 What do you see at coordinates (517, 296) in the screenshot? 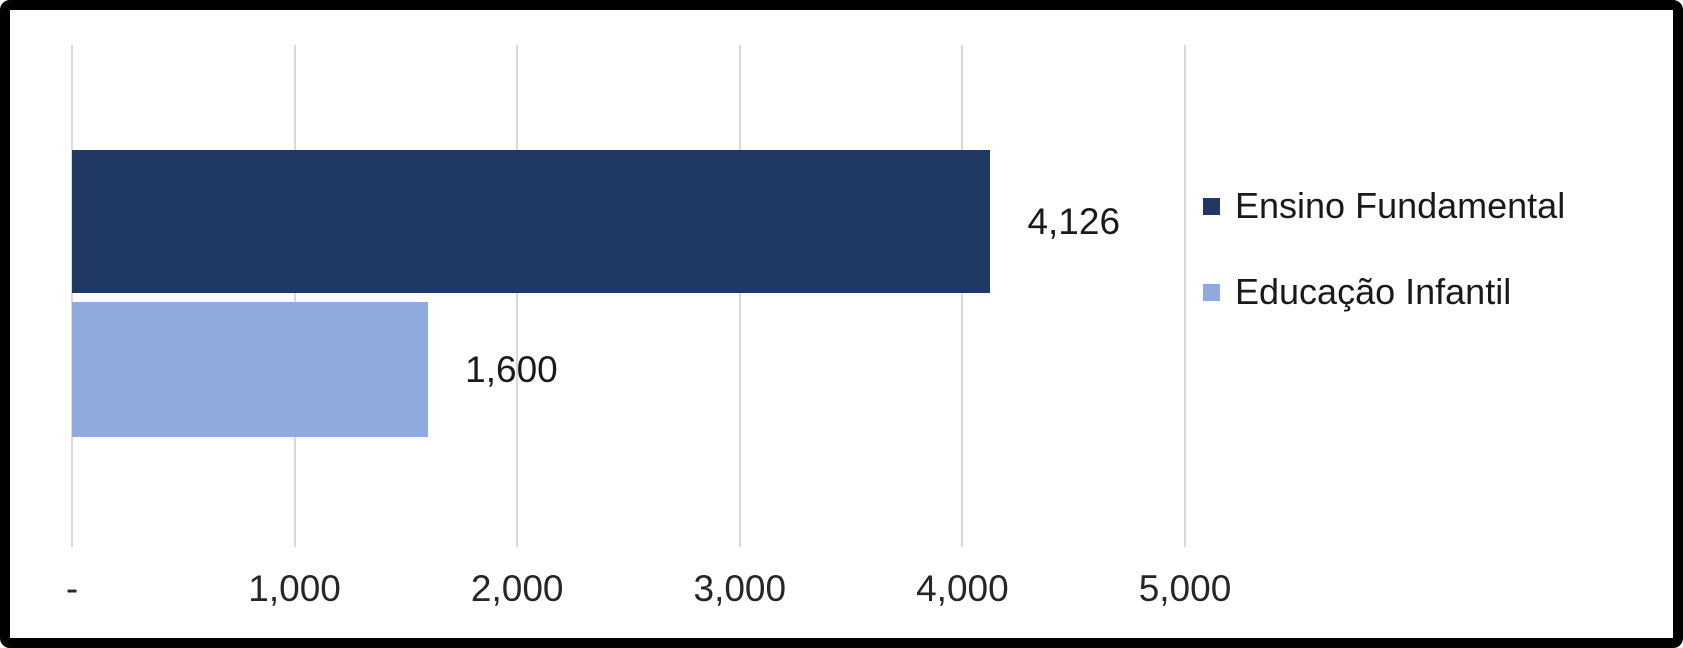
I see `gridline-2000` at bounding box center [517, 296].